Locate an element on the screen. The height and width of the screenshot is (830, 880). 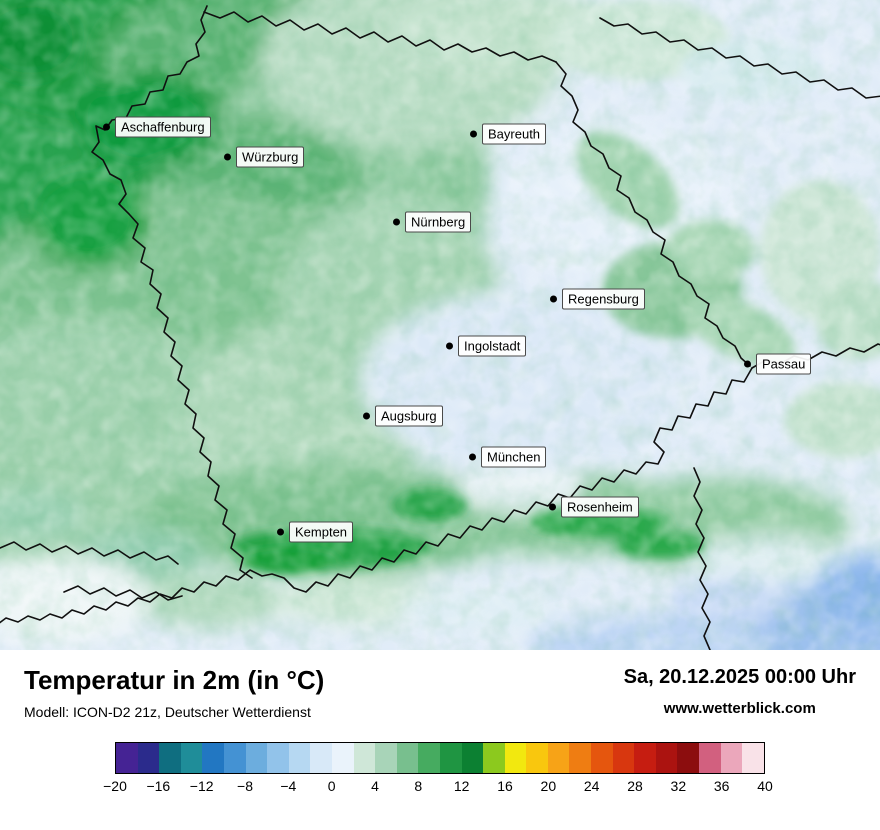
page-title: Temperatur in 2m (in °C) is located at coordinates (174, 680).